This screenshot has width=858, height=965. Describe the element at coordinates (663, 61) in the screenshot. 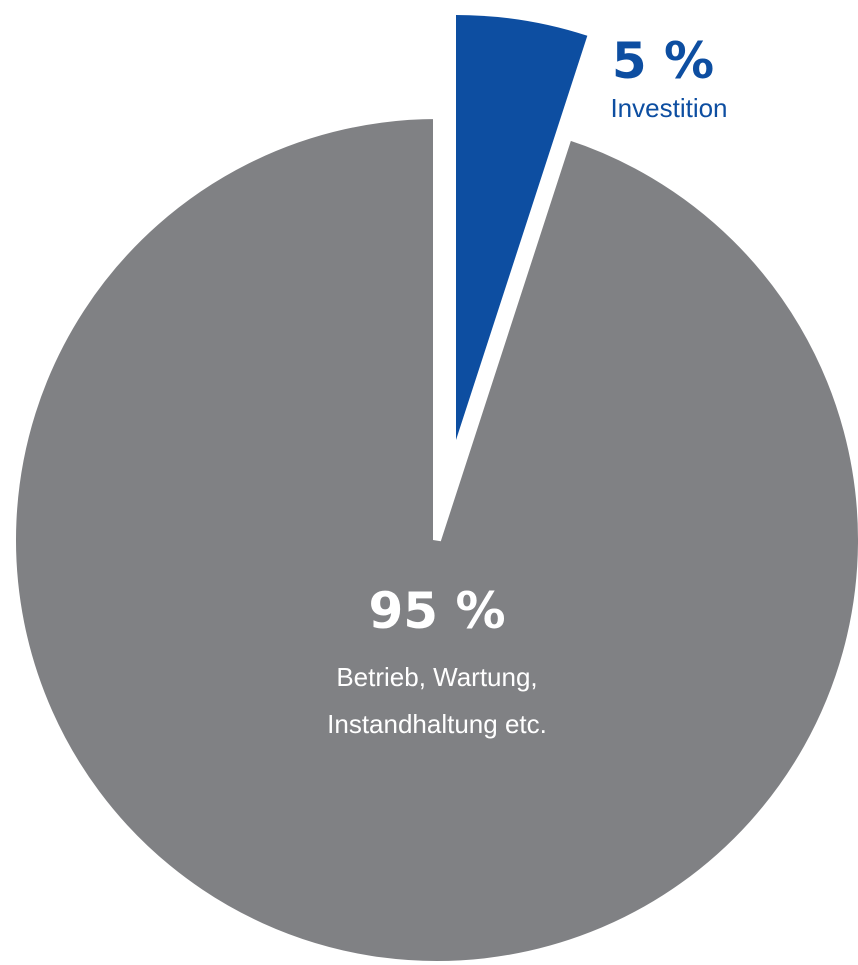

I see `slice-value-label-investition: 5 %` at that location.